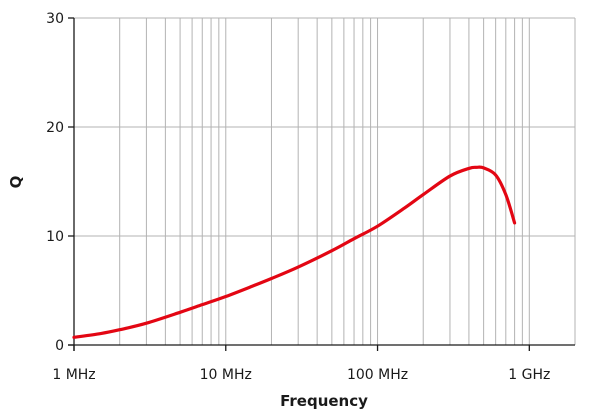 The image size is (589, 411). I want to click on y-tick-label: 30, so click(55, 19).